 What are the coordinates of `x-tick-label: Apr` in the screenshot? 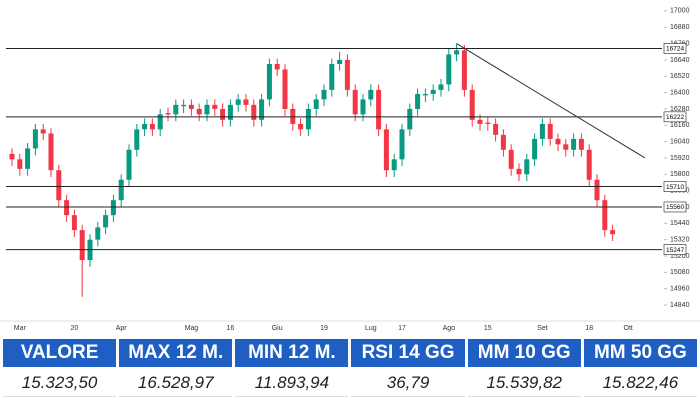 It's located at (122, 328).